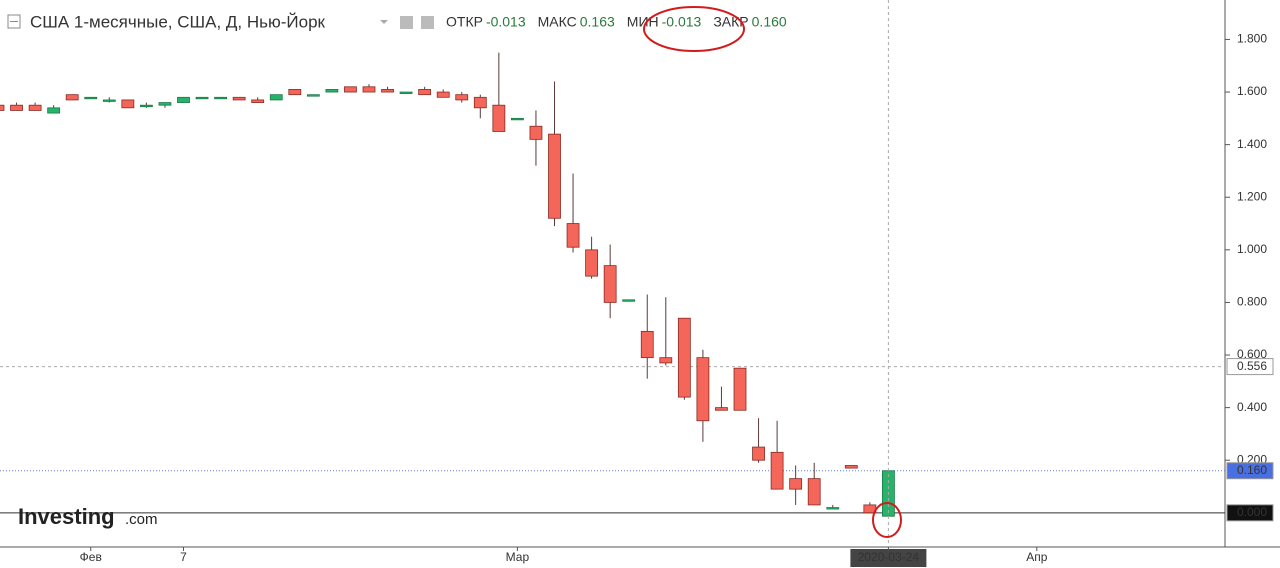 This screenshot has height=568, width=1280. I want to click on crosshair-line-label: 0.556, so click(1252, 366).